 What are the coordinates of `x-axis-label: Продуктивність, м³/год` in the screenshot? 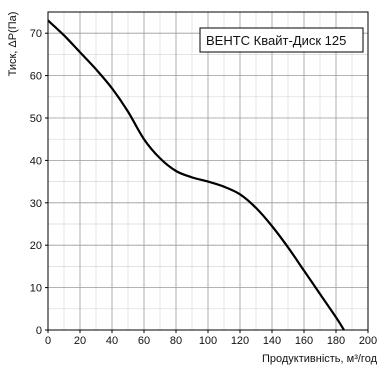 It's located at (320, 359).